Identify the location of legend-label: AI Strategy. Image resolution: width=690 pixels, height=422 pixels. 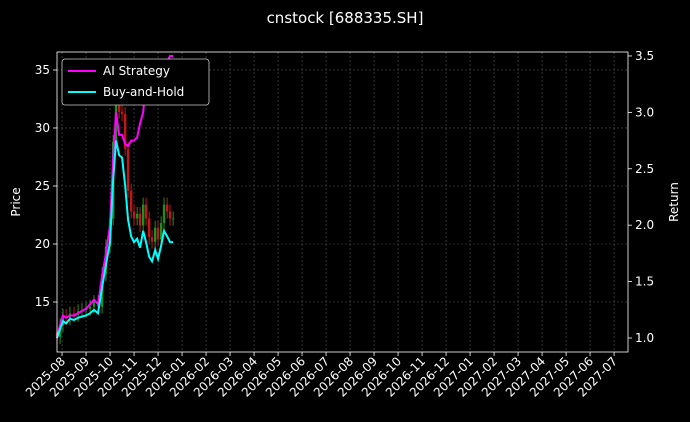
(136, 71).